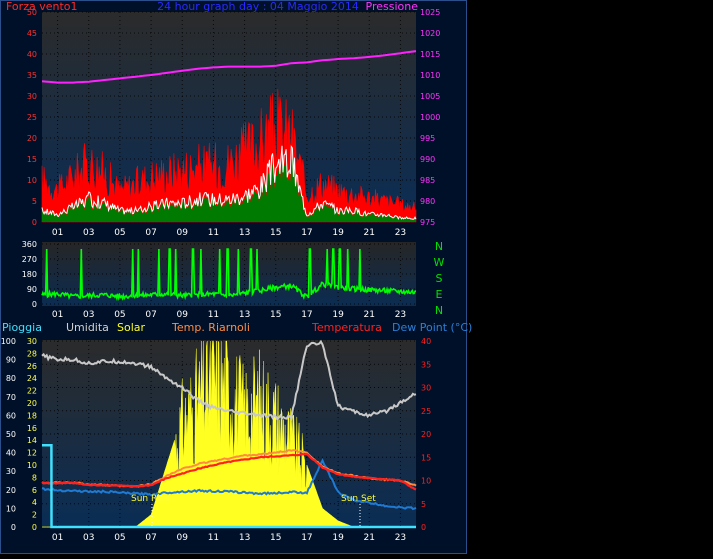 Image resolution: width=713 pixels, height=559 pixels. What do you see at coordinates (258, 6) in the screenshot?
I see `graph-title: 24 hour graph day : 04 Maggio 2014` at bounding box center [258, 6].